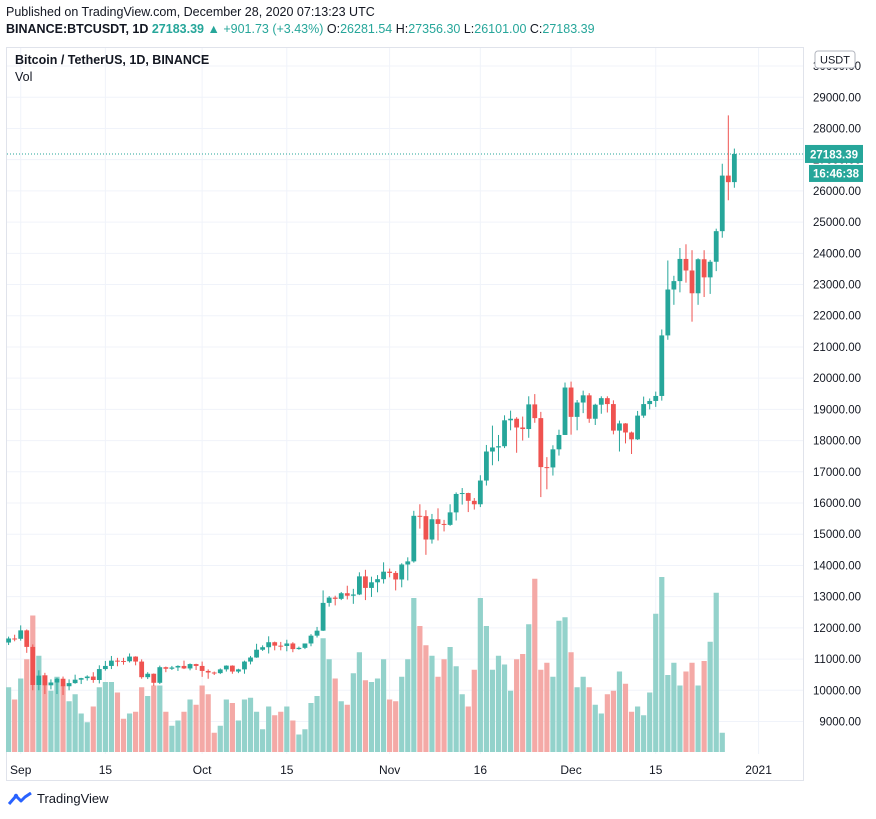  What do you see at coordinates (837, 660) in the screenshot?
I see `price-tick-label: 11000.00` at bounding box center [837, 660].